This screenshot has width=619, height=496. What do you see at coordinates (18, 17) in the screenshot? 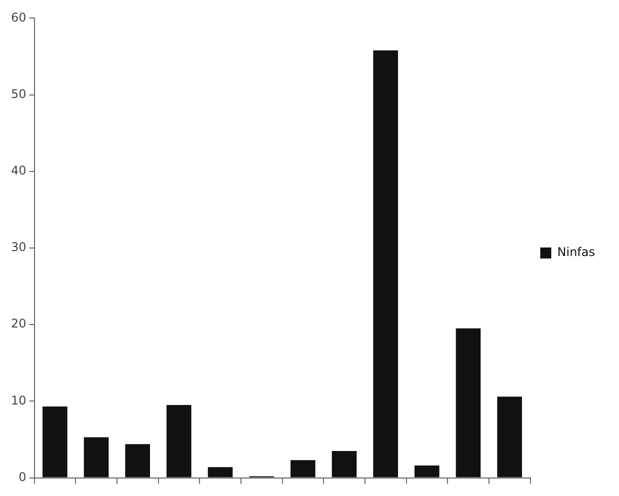
I see `y-tick-label: 60` at bounding box center [18, 17].